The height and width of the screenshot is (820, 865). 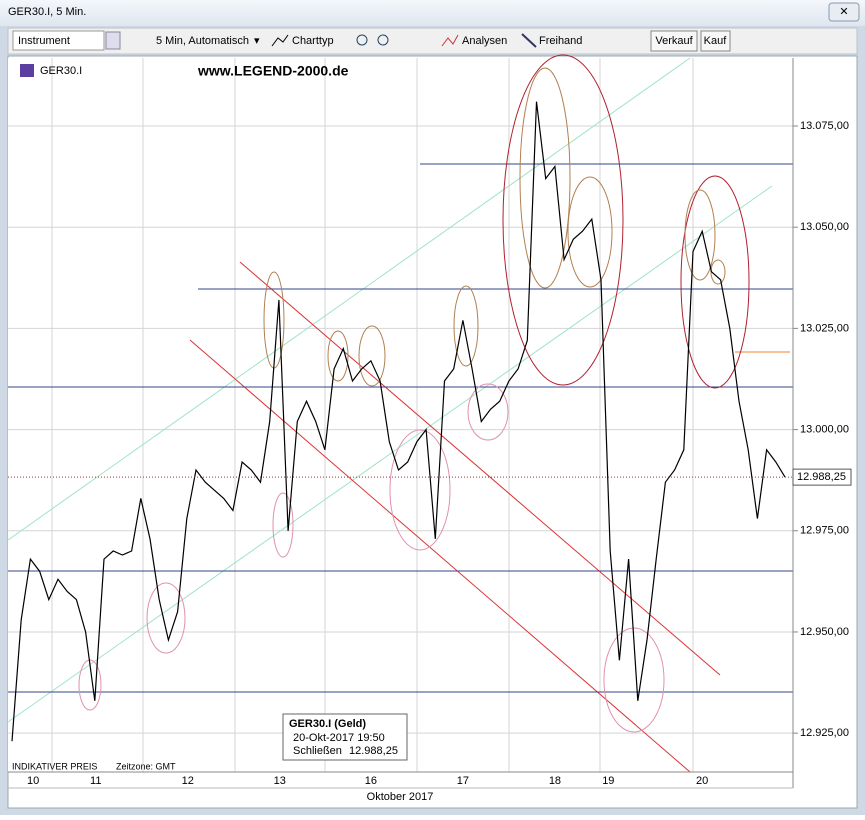 What do you see at coordinates (371, 781) in the screenshot?
I see `x-tick-label: 16` at bounding box center [371, 781].